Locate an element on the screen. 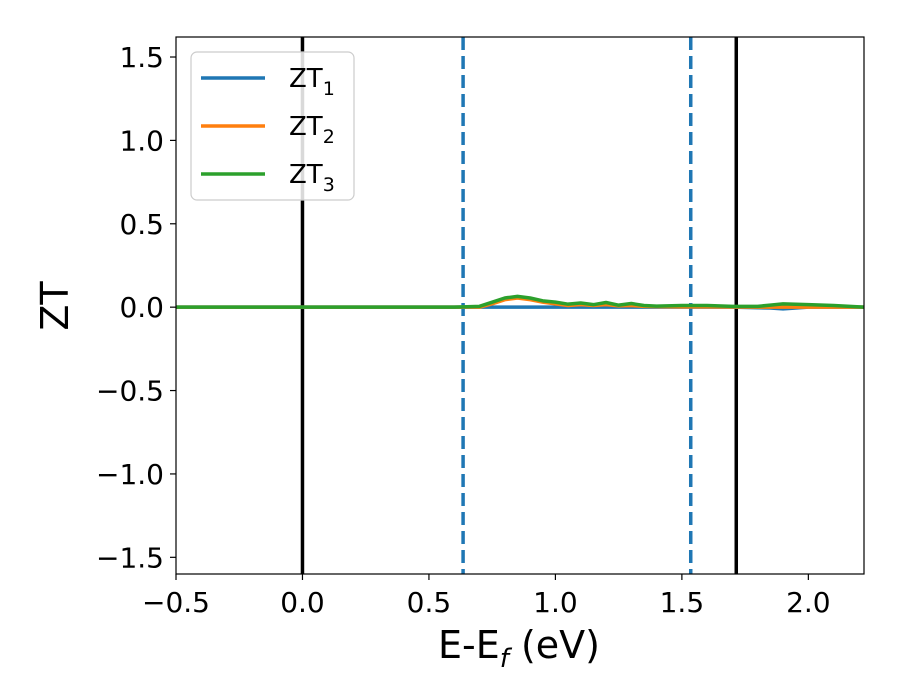  y-tick-label: 0.0 is located at coordinates (141, 307).